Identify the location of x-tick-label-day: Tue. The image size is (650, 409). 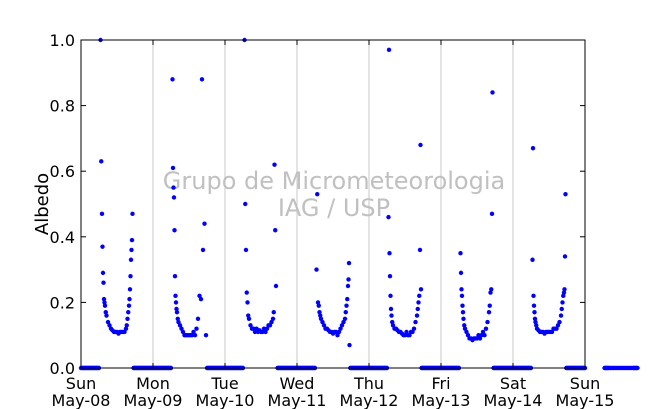
(224, 383).